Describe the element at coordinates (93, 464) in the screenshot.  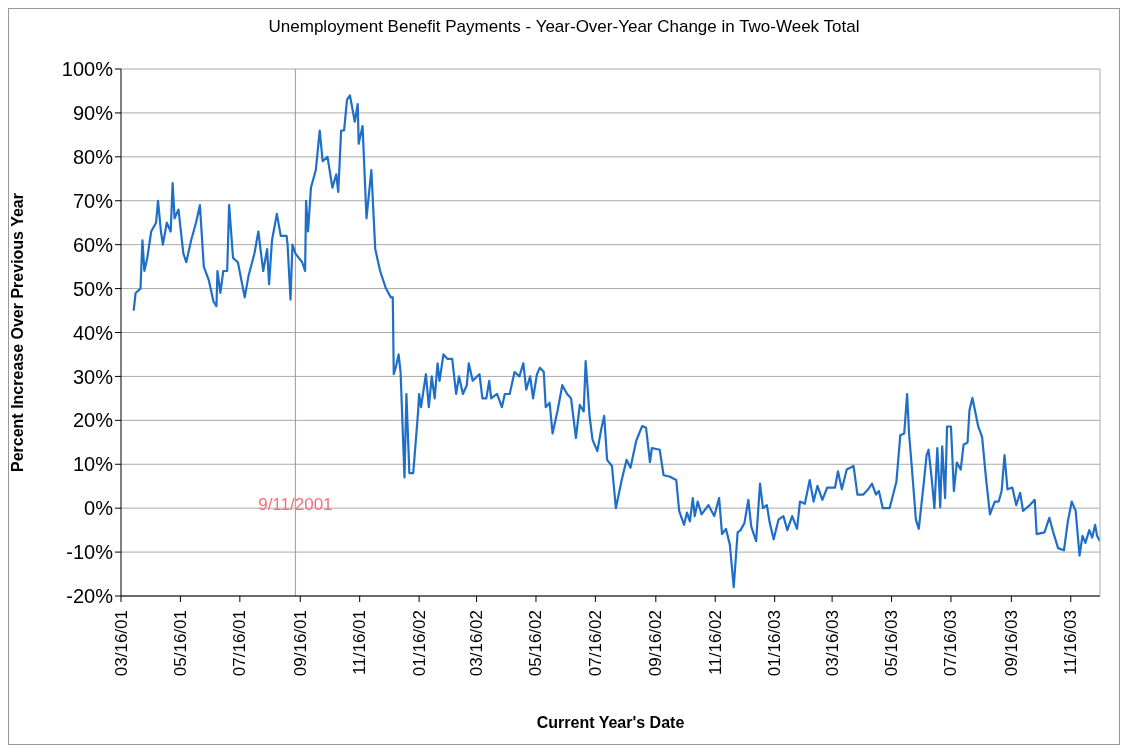
I see `y-tick-label: 10%` at that location.